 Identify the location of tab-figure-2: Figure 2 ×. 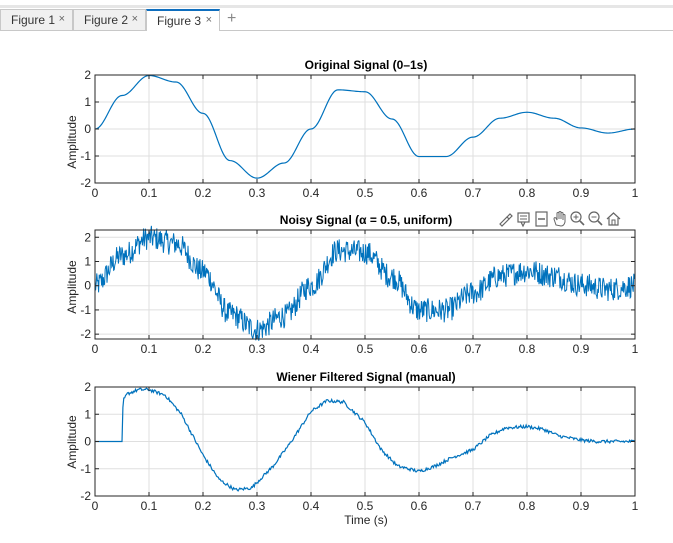
(109, 19).